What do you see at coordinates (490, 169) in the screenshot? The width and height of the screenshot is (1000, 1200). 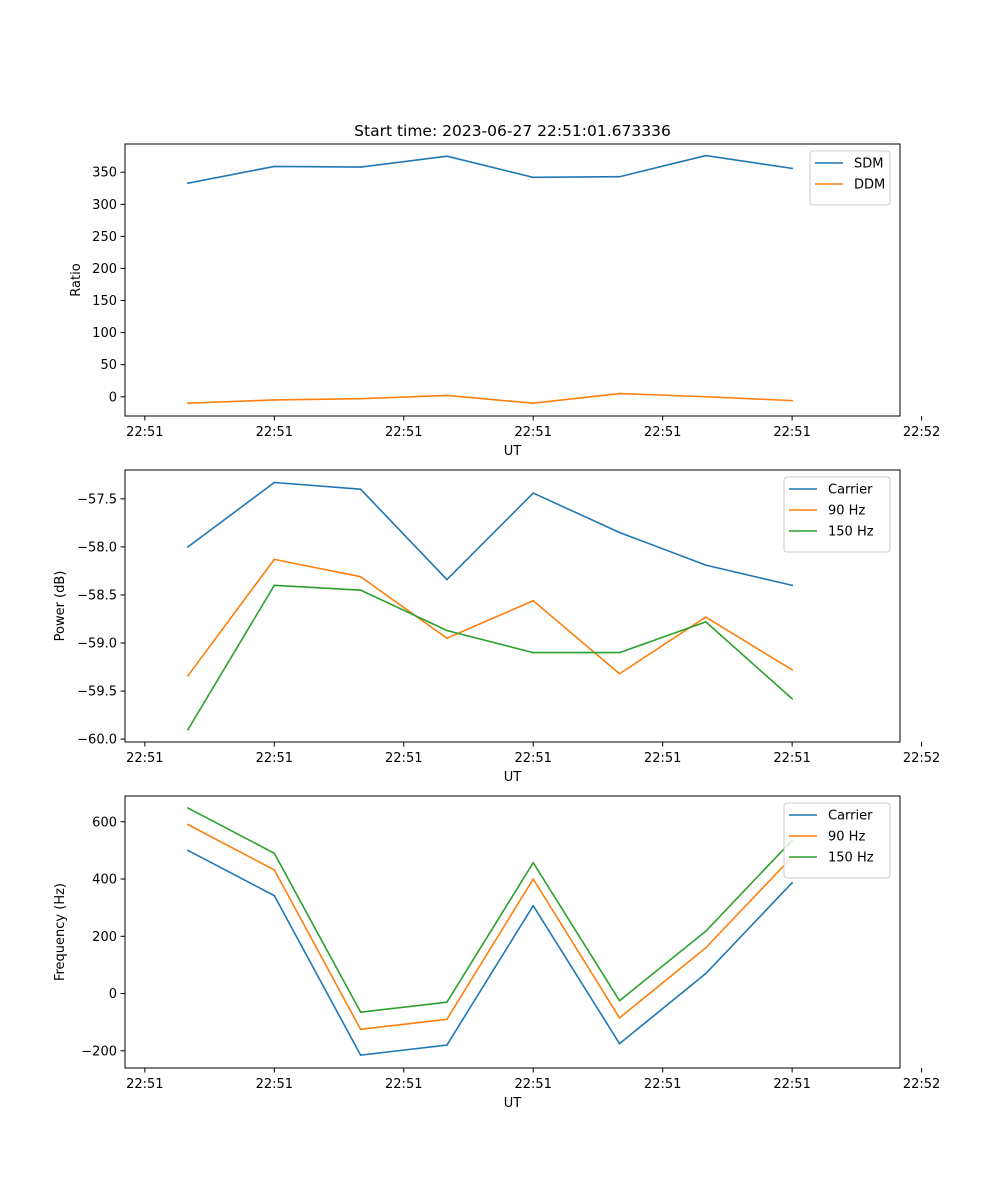 I see `series-line-sdm` at bounding box center [490, 169].